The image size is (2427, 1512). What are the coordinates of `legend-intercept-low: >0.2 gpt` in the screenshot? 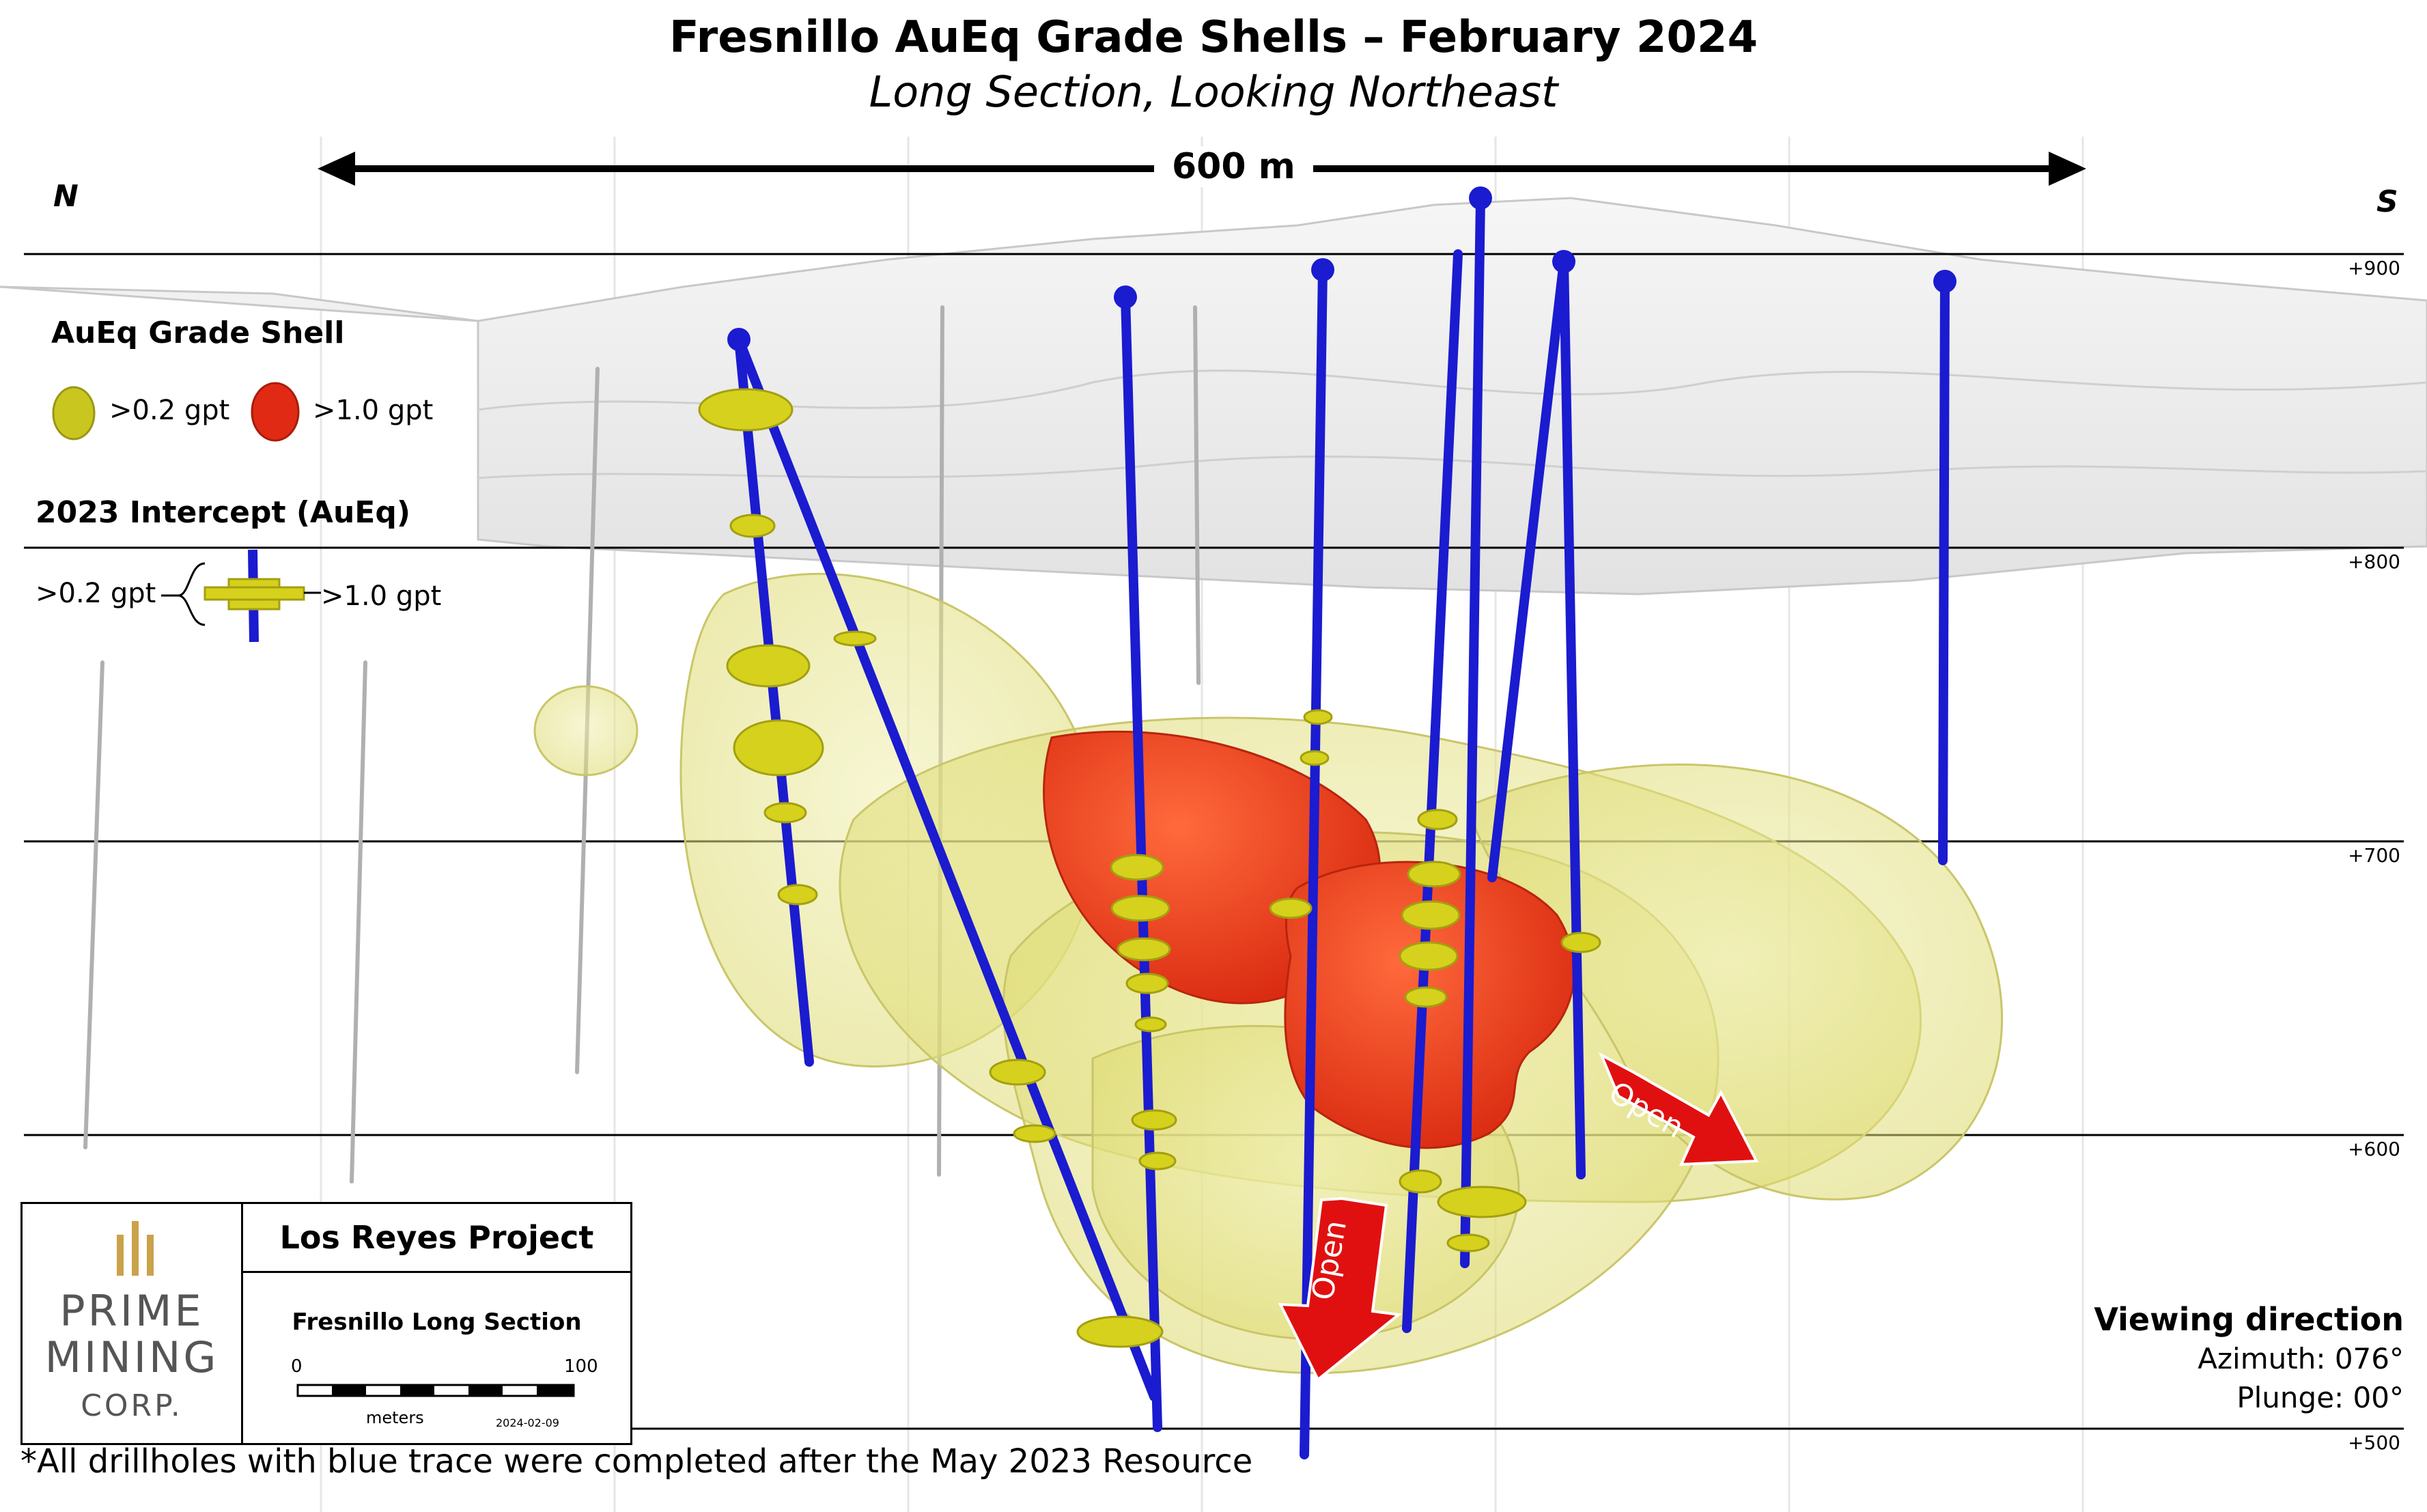 It's located at (96, 593).